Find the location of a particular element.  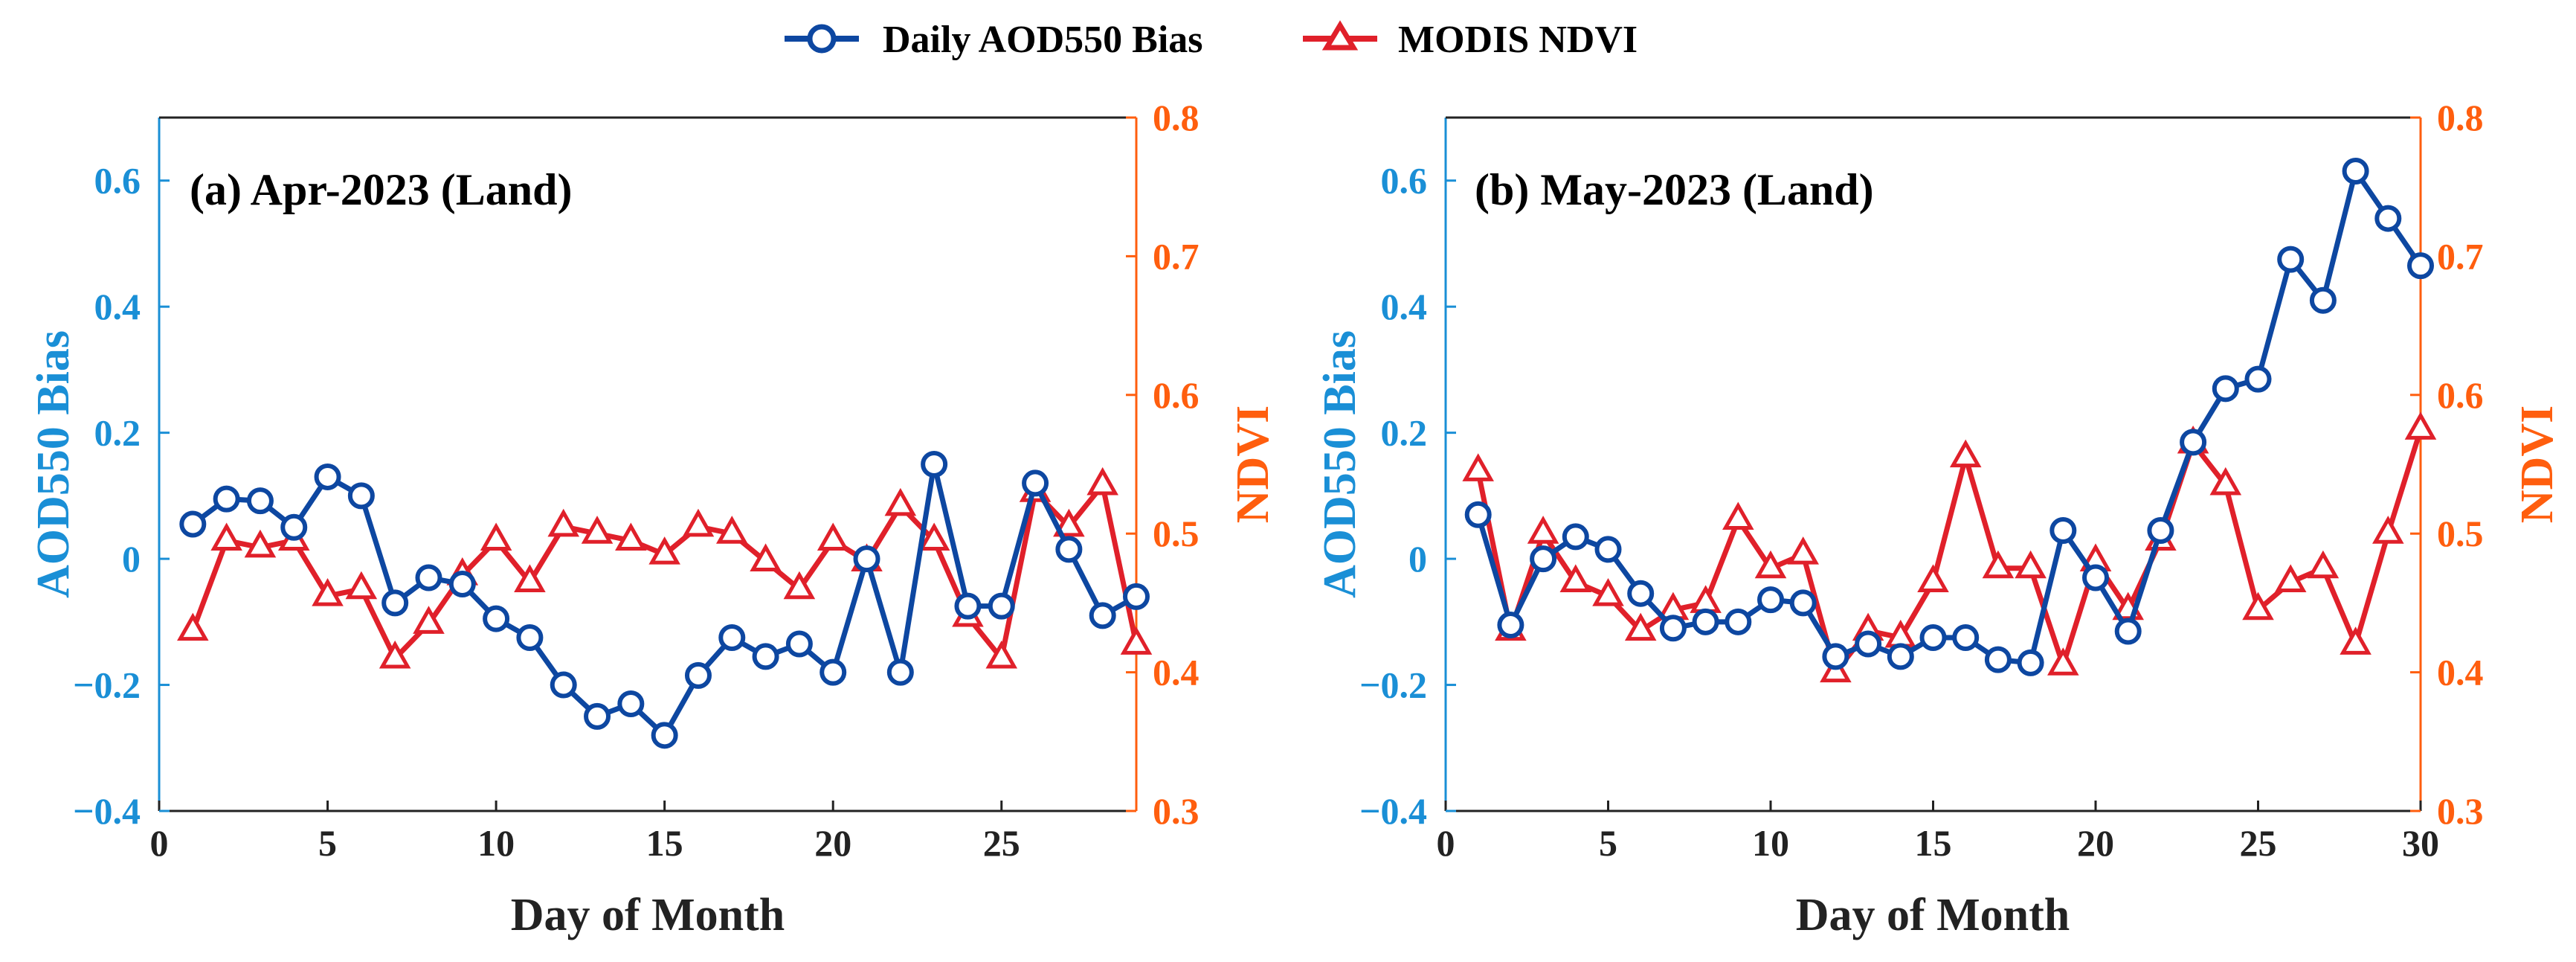

panel-title: (b) May-2023 (Land) is located at coordinates (1674, 189).